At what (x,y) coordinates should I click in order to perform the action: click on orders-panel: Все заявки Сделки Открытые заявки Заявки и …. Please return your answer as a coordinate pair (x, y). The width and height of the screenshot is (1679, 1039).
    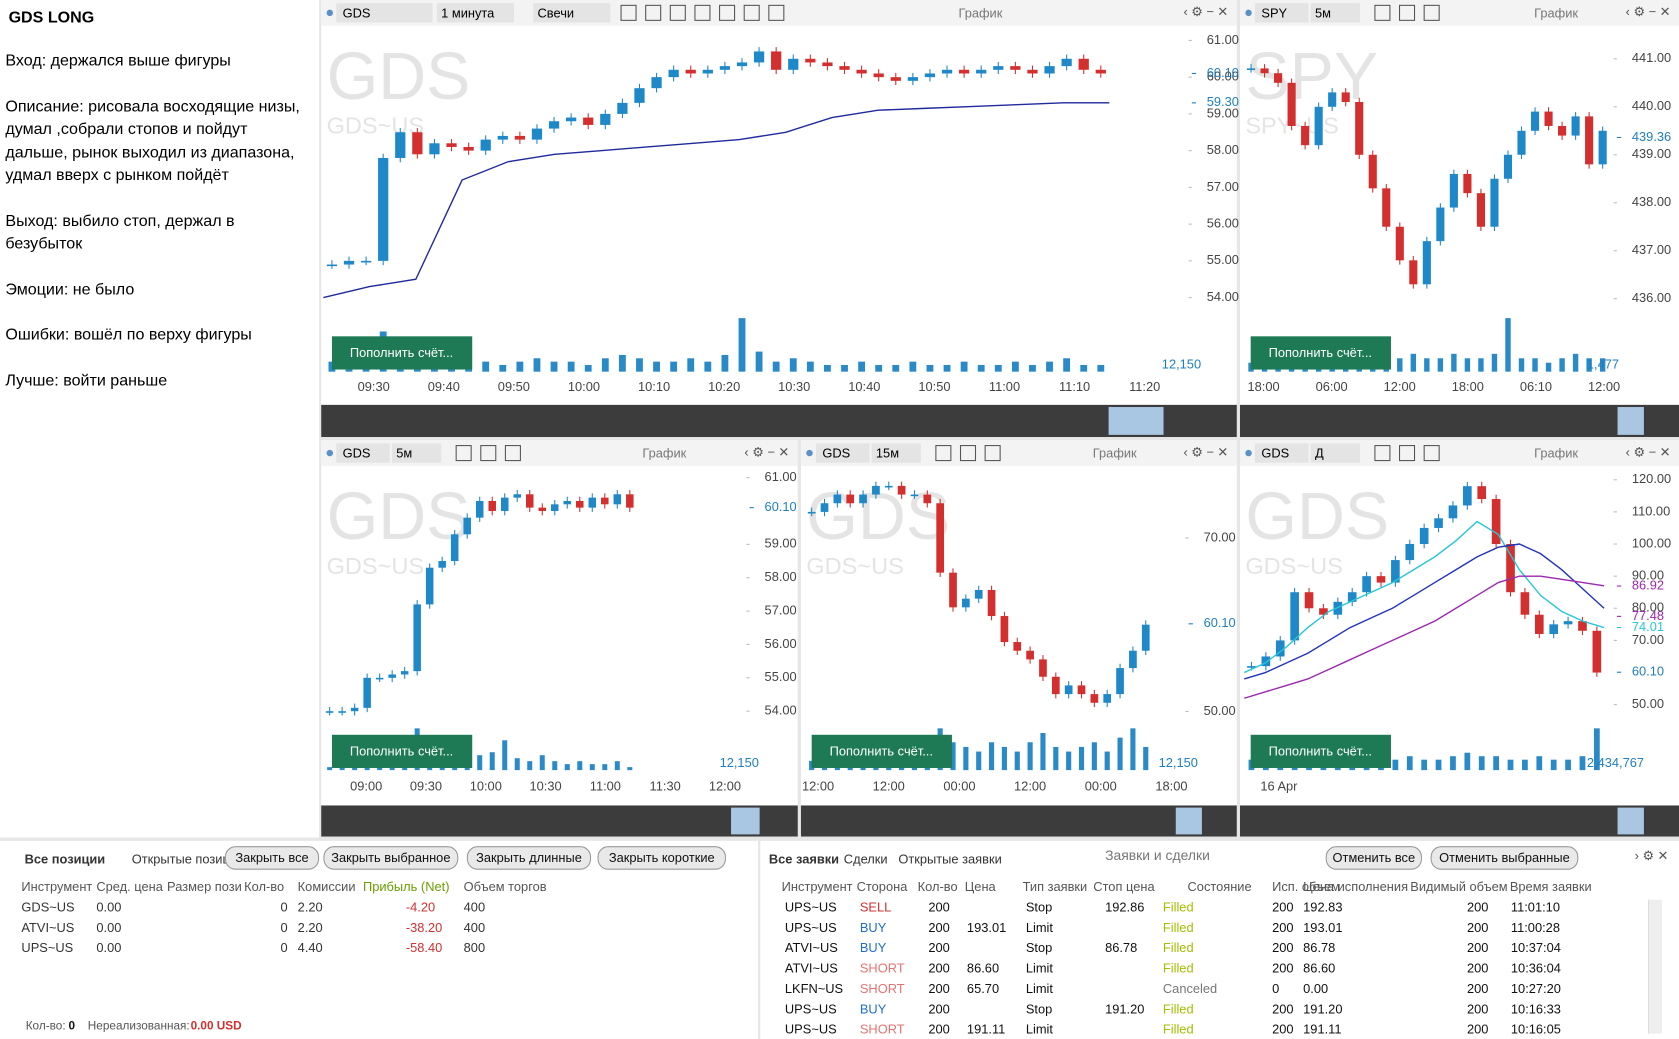
    Looking at the image, I should click on (1219, 939).